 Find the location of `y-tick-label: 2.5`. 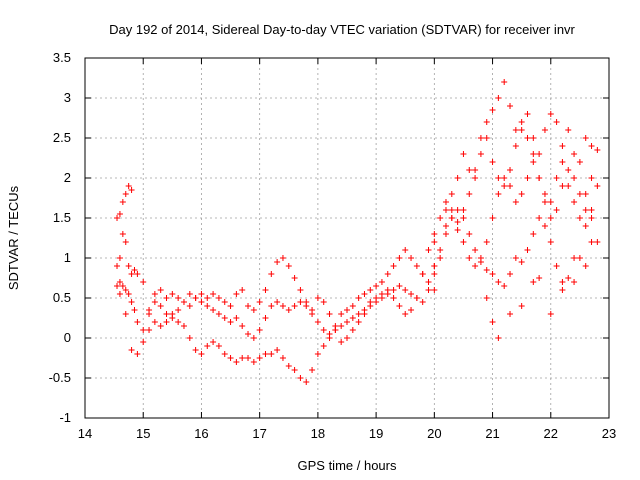

y-tick-label: 2.5 is located at coordinates (62, 137).